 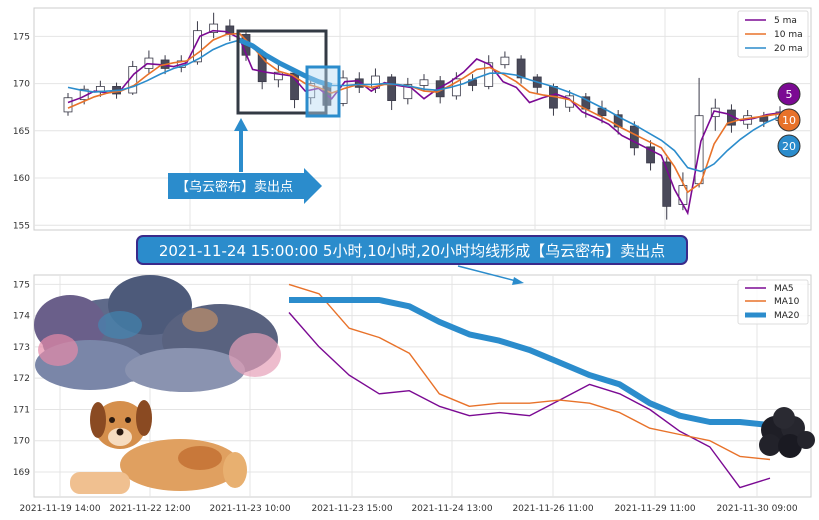 I want to click on ma-badges: 5 10 20, so click(x=789, y=120).